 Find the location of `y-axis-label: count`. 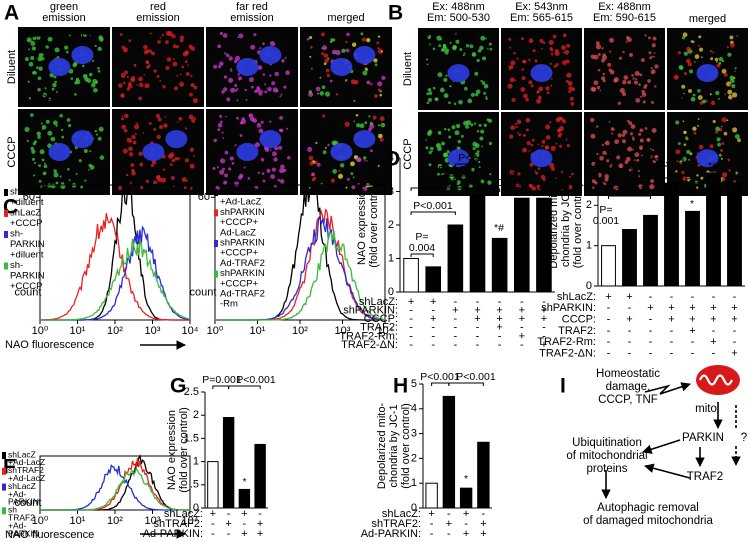

y-axis-label: count is located at coordinates (28, 292).